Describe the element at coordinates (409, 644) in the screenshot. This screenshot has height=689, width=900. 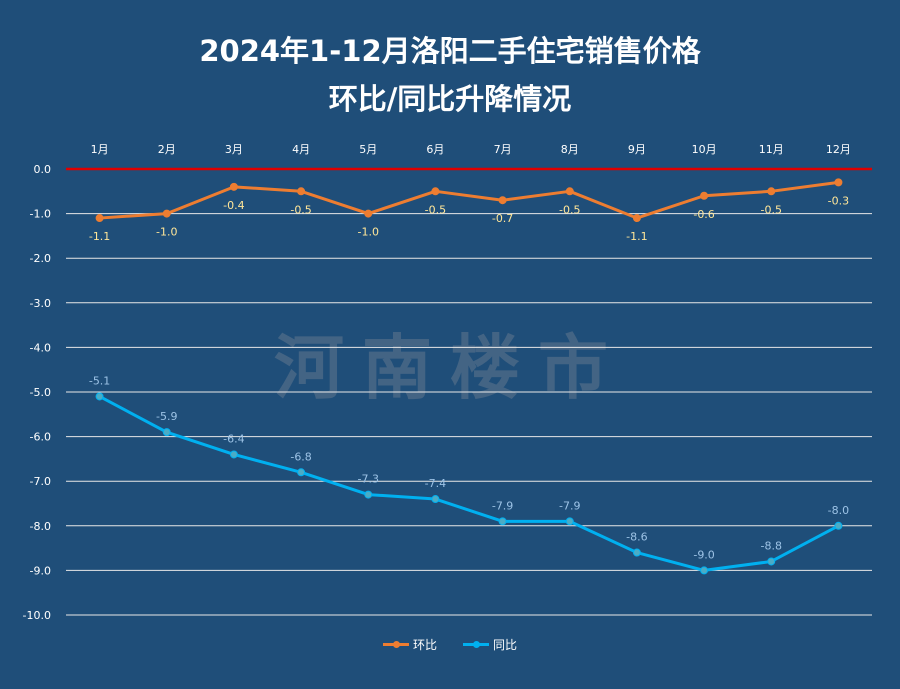
I see `legend-item: 环比` at that location.